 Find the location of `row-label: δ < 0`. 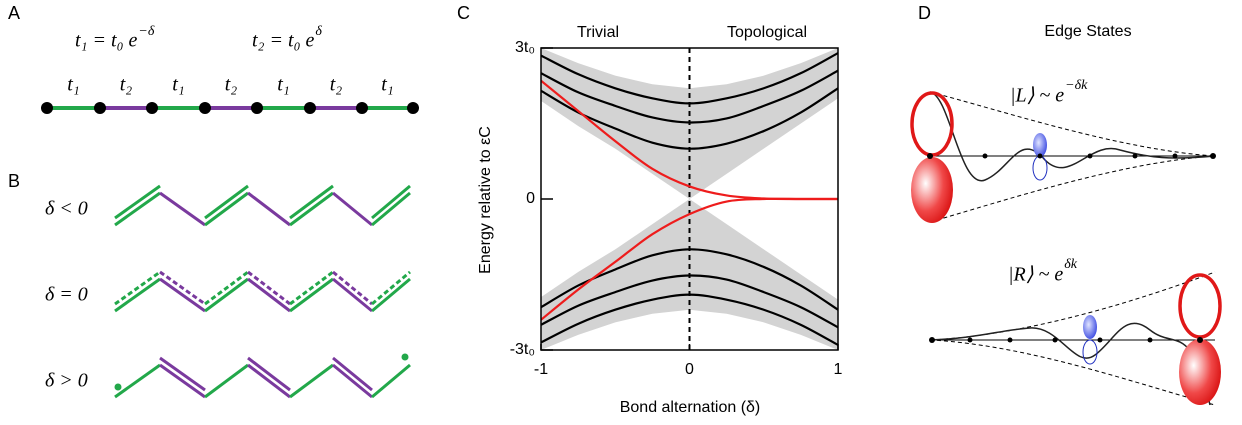

row-label: δ < 0 is located at coordinates (66, 209).